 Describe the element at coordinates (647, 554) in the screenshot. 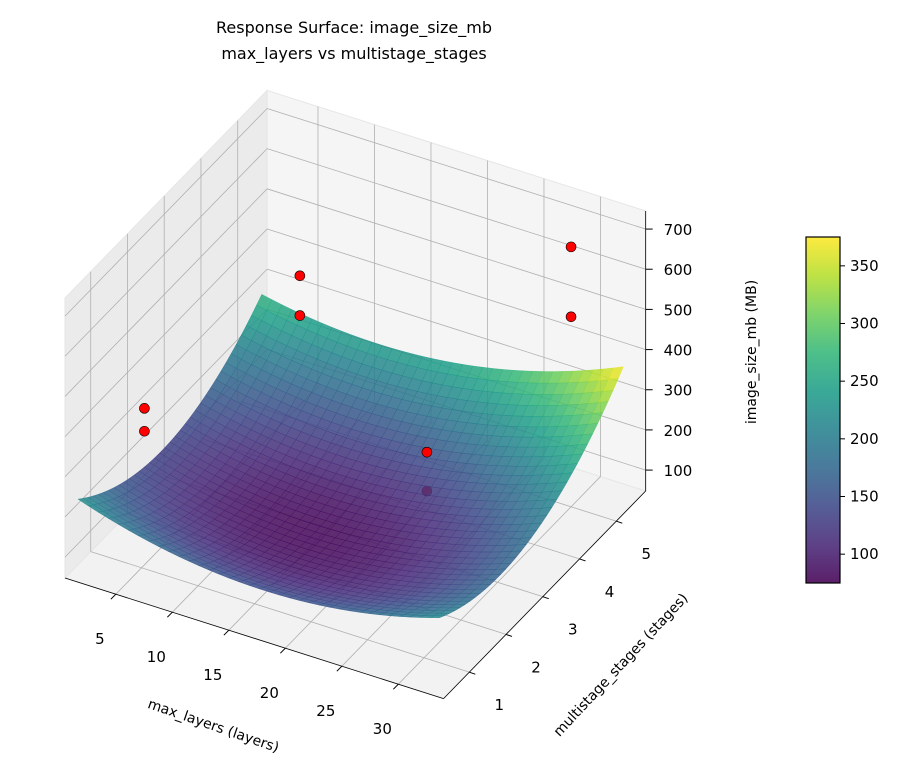

I see `y-tick-label: 5` at that location.